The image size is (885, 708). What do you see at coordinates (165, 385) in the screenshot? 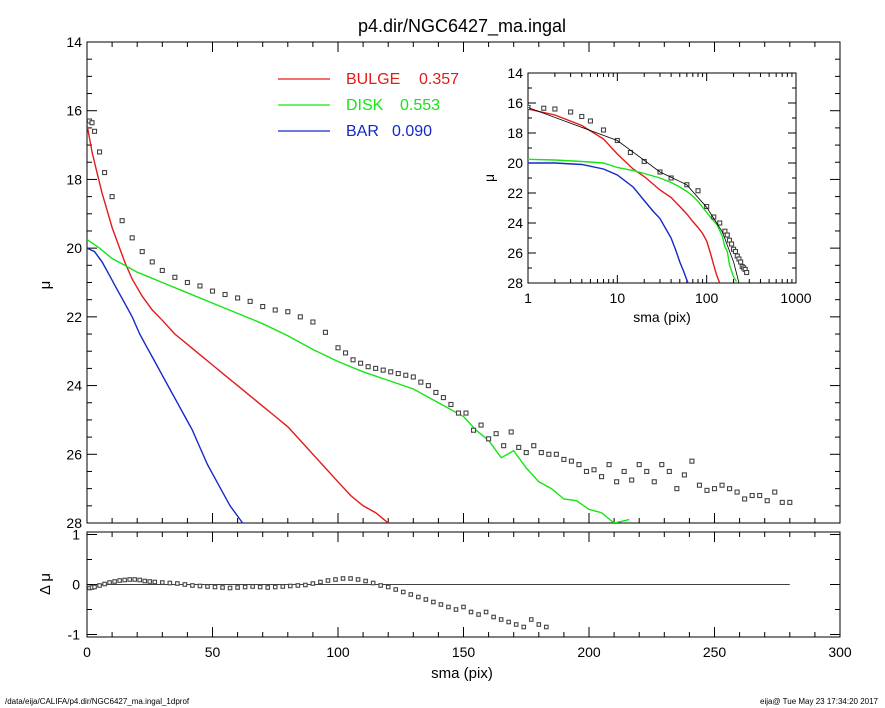
I see `main-bar-line` at bounding box center [165, 385].